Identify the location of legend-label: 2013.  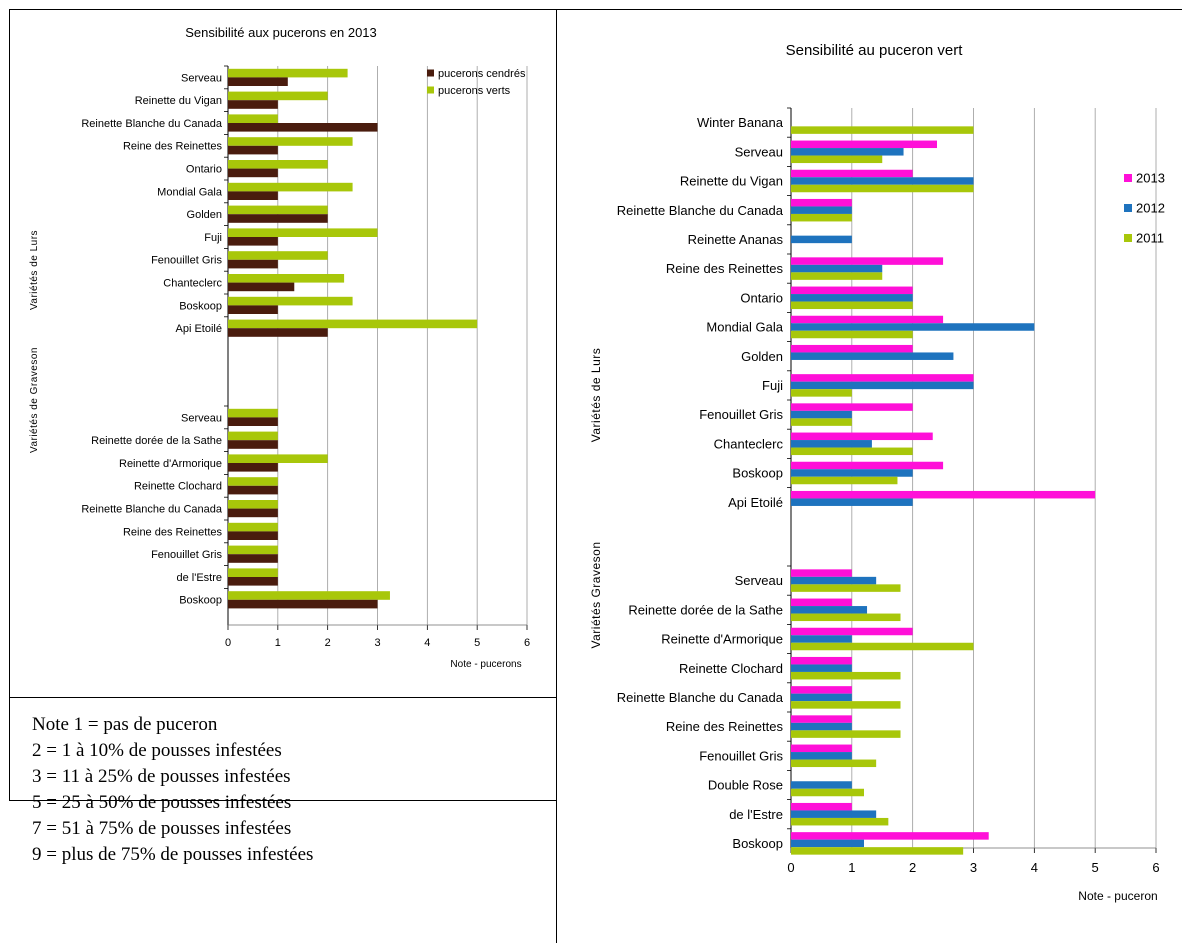
(1150, 178).